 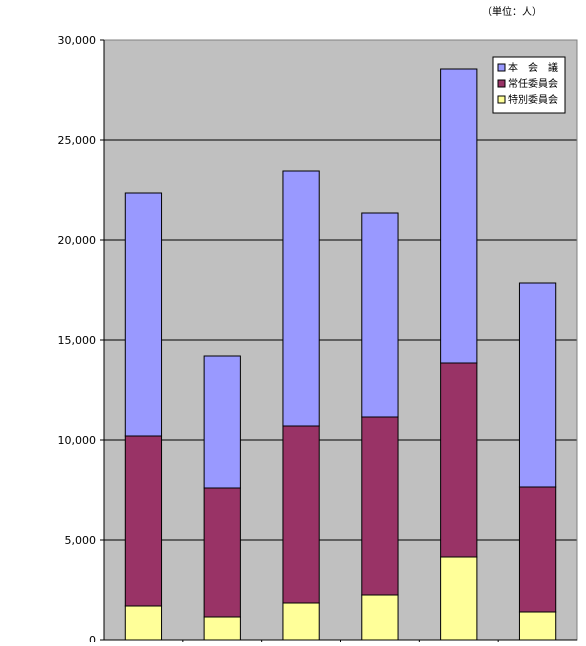 I want to click on y-tick-label: 20,000, so click(x=77, y=240).